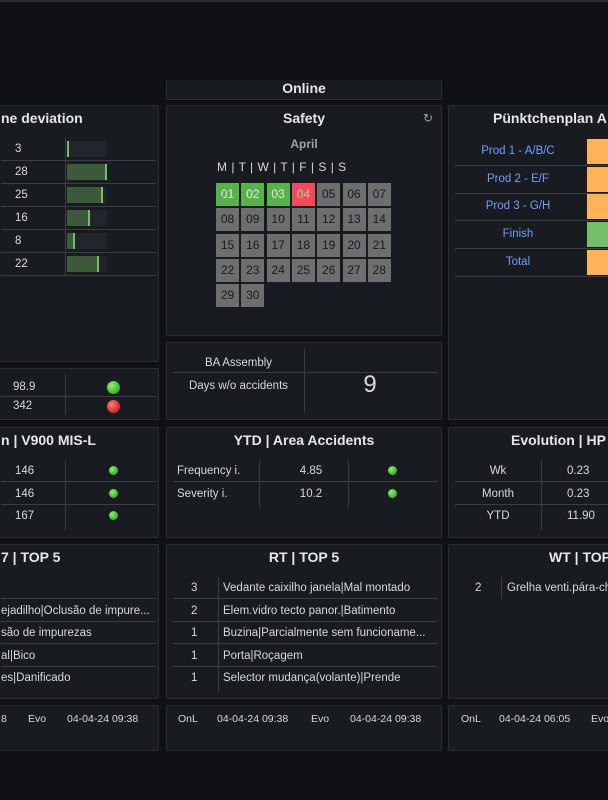 This screenshot has height=800, width=608. Describe the element at coordinates (78, 656) in the screenshot. I see `table-row: al|Bico` at that location.